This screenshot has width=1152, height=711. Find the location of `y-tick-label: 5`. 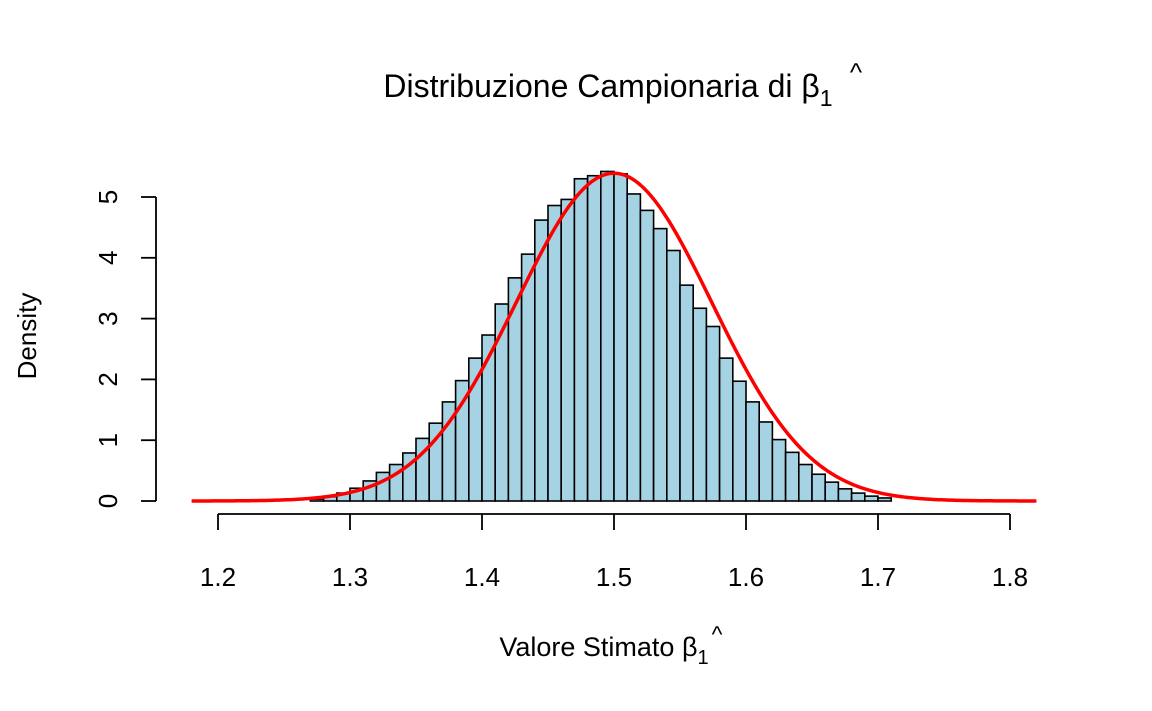

y-tick-label: 5 is located at coordinates (108, 197).